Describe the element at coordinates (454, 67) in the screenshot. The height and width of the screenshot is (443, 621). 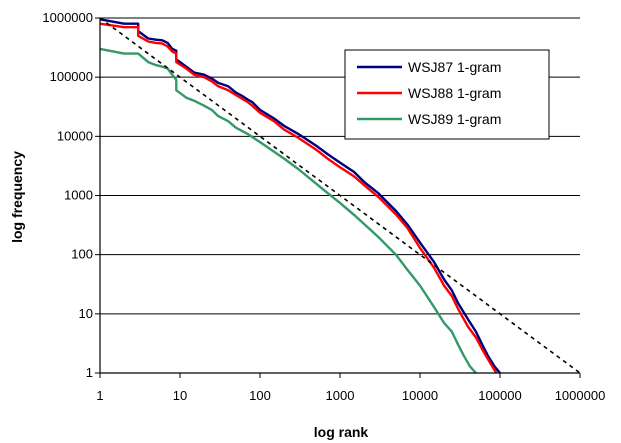
I see `legend-label: WSJ87 1-gram` at that location.